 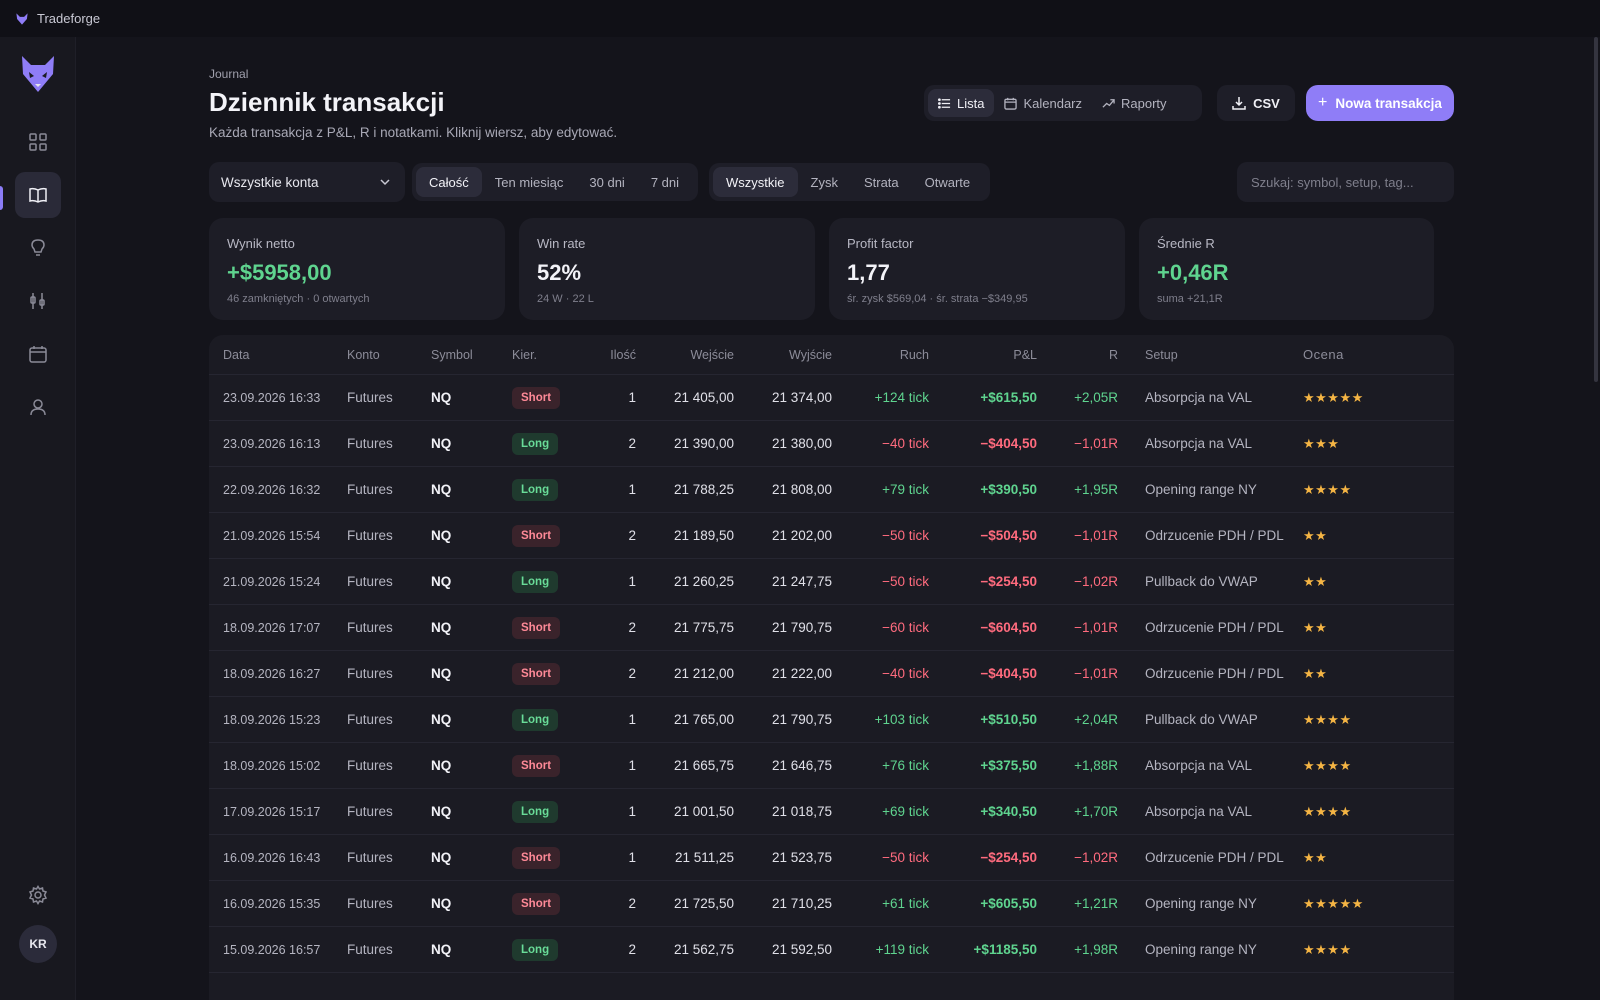 I want to click on sidebar-item-dashboard, so click(x=38, y=142).